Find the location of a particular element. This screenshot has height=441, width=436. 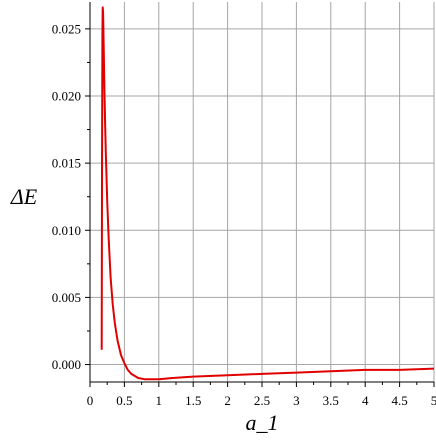

x-tick-label: 2 is located at coordinates (227, 400).